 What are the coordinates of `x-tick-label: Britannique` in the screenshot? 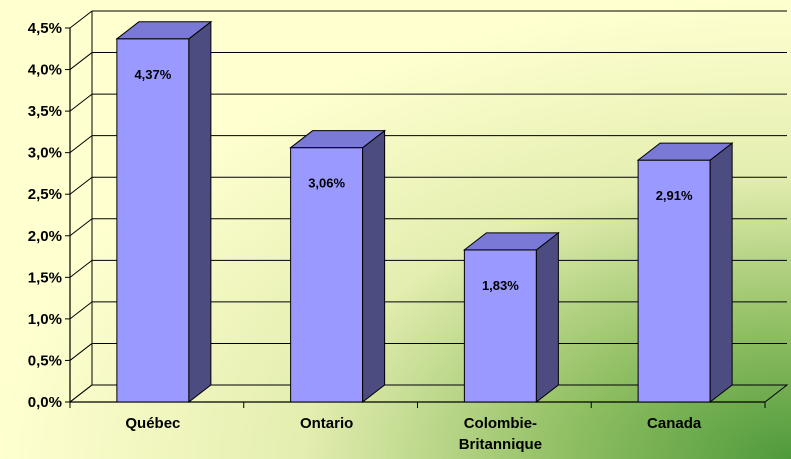 It's located at (500, 444).